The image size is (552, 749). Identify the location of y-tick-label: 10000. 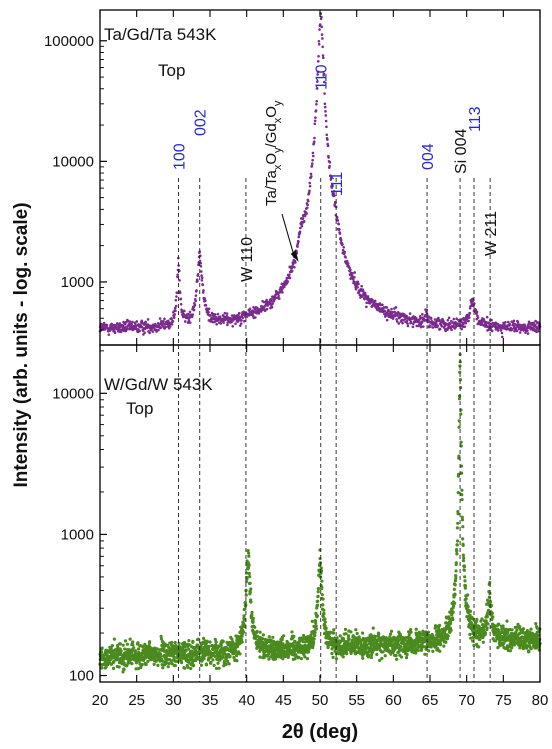
(73, 161).